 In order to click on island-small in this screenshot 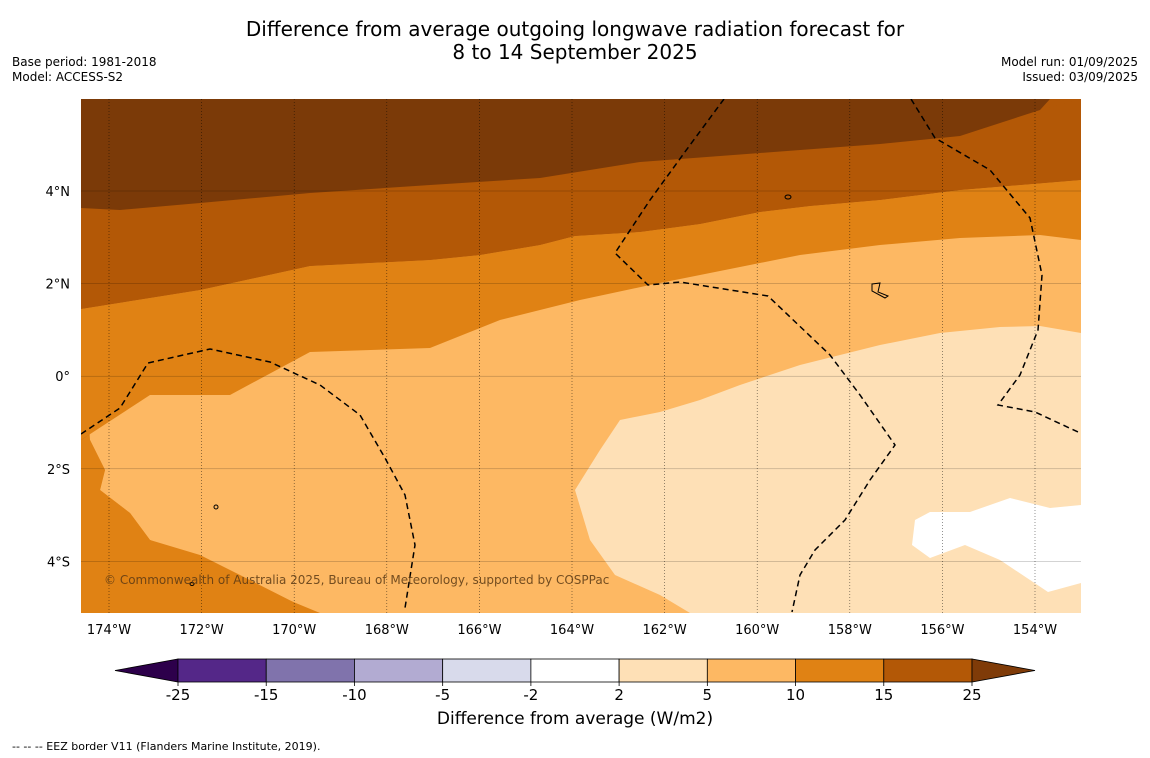, I will do `click(192, 584)`.